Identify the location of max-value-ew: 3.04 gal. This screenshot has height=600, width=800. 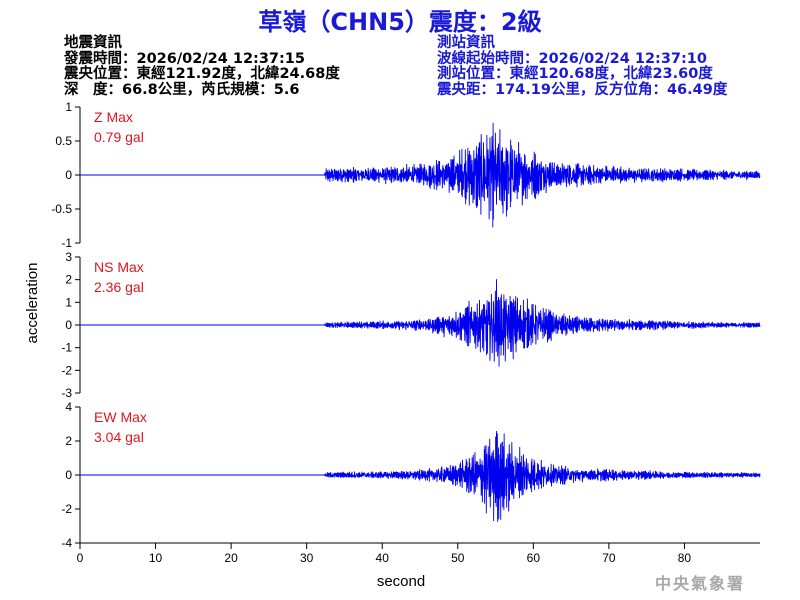
(119, 437).